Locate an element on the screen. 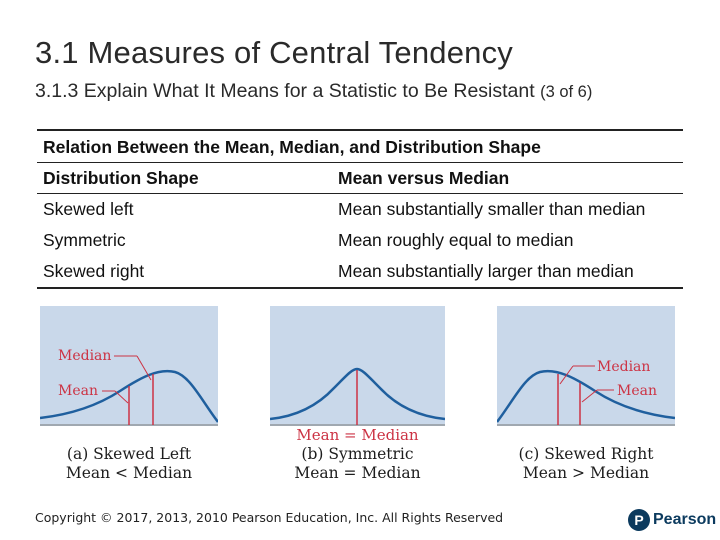 This screenshot has width=720, height=540. table-cell: Skewed right is located at coordinates (184, 272).